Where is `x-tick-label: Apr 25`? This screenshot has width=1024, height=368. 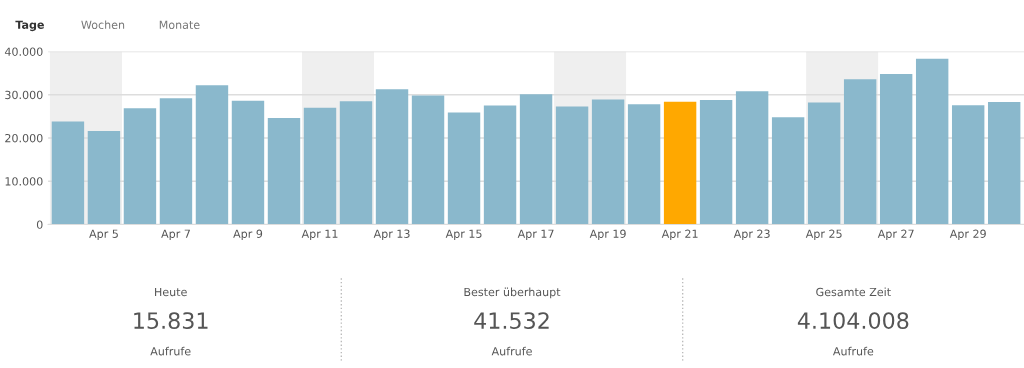
x-tick-label: Apr 25 is located at coordinates (823, 235).